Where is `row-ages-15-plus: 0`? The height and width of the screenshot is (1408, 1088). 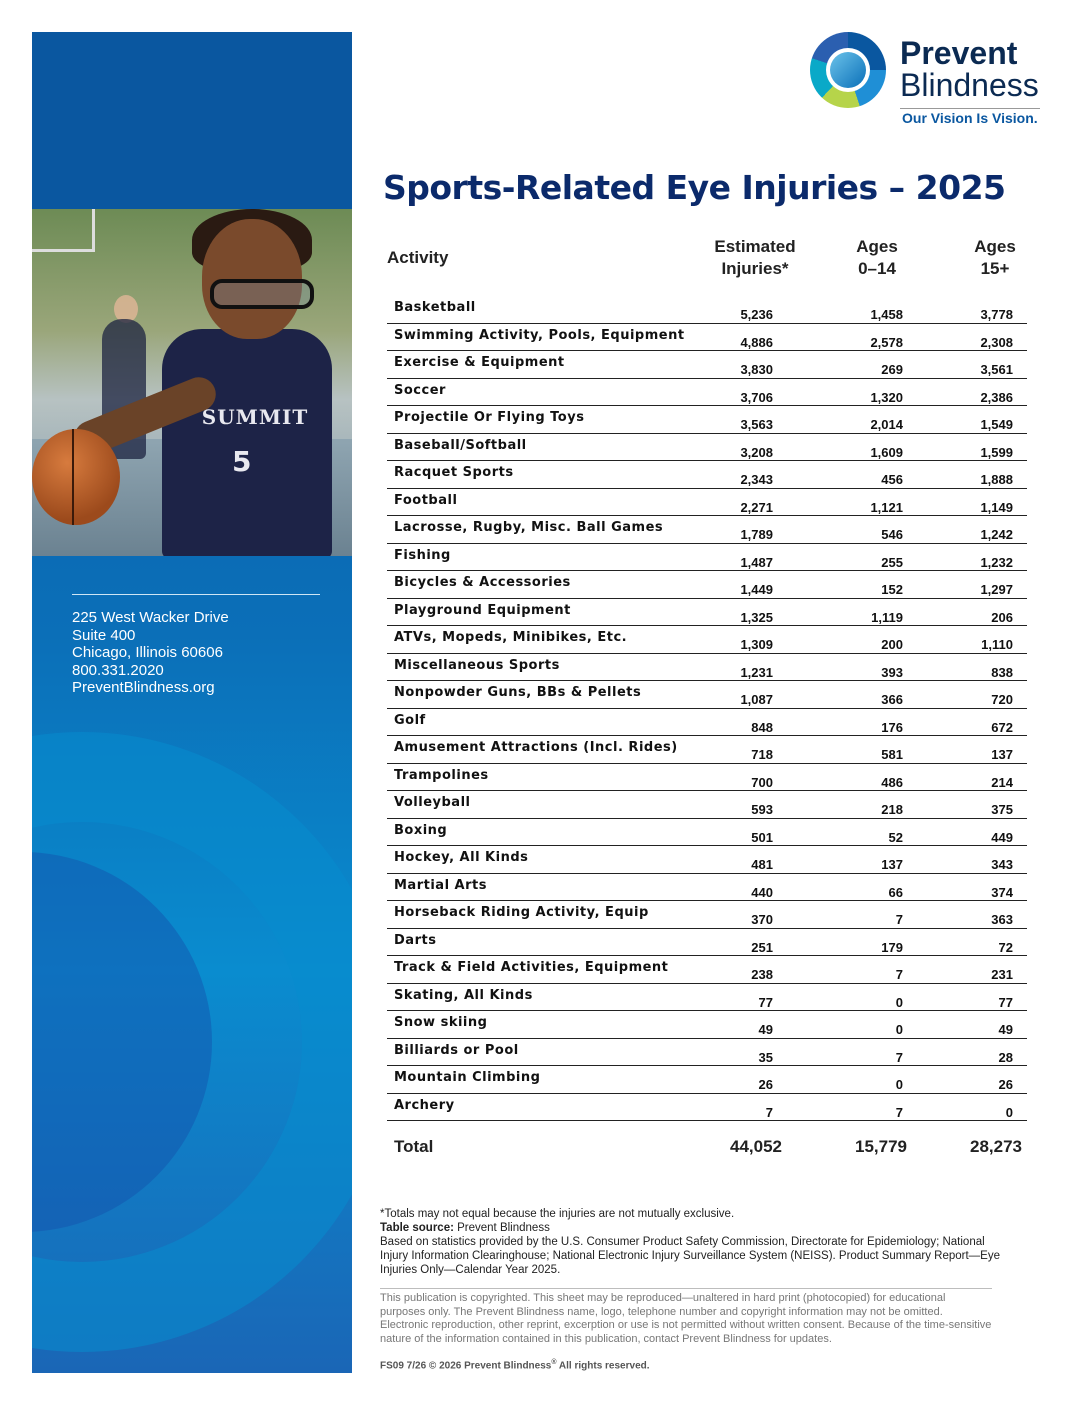
row-ages-15-plus: 0 is located at coordinates (1009, 1112).